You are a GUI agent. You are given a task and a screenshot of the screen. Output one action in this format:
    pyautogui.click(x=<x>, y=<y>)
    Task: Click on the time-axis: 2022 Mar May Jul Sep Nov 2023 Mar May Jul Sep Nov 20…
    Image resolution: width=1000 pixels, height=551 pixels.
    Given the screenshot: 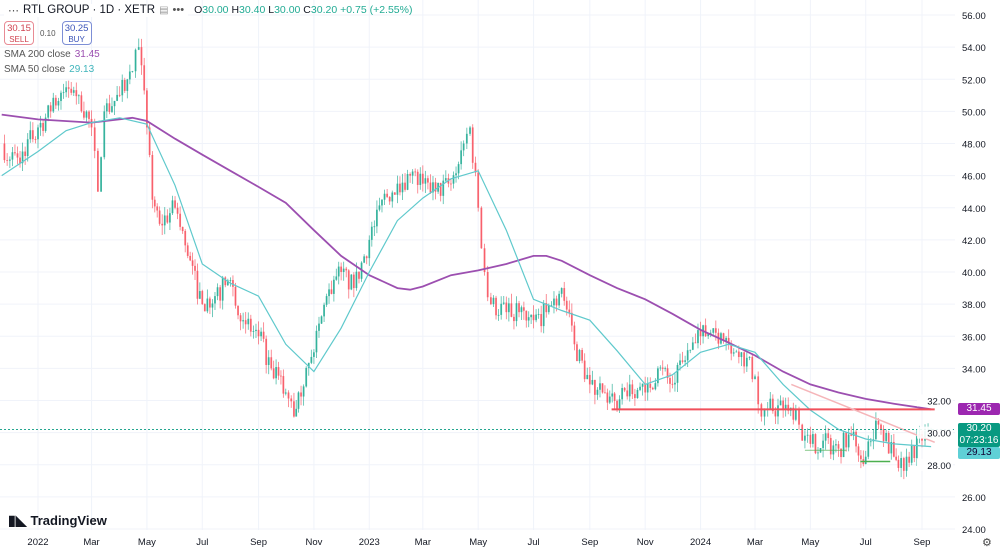 What is the action you would take?
    pyautogui.click(x=478, y=542)
    